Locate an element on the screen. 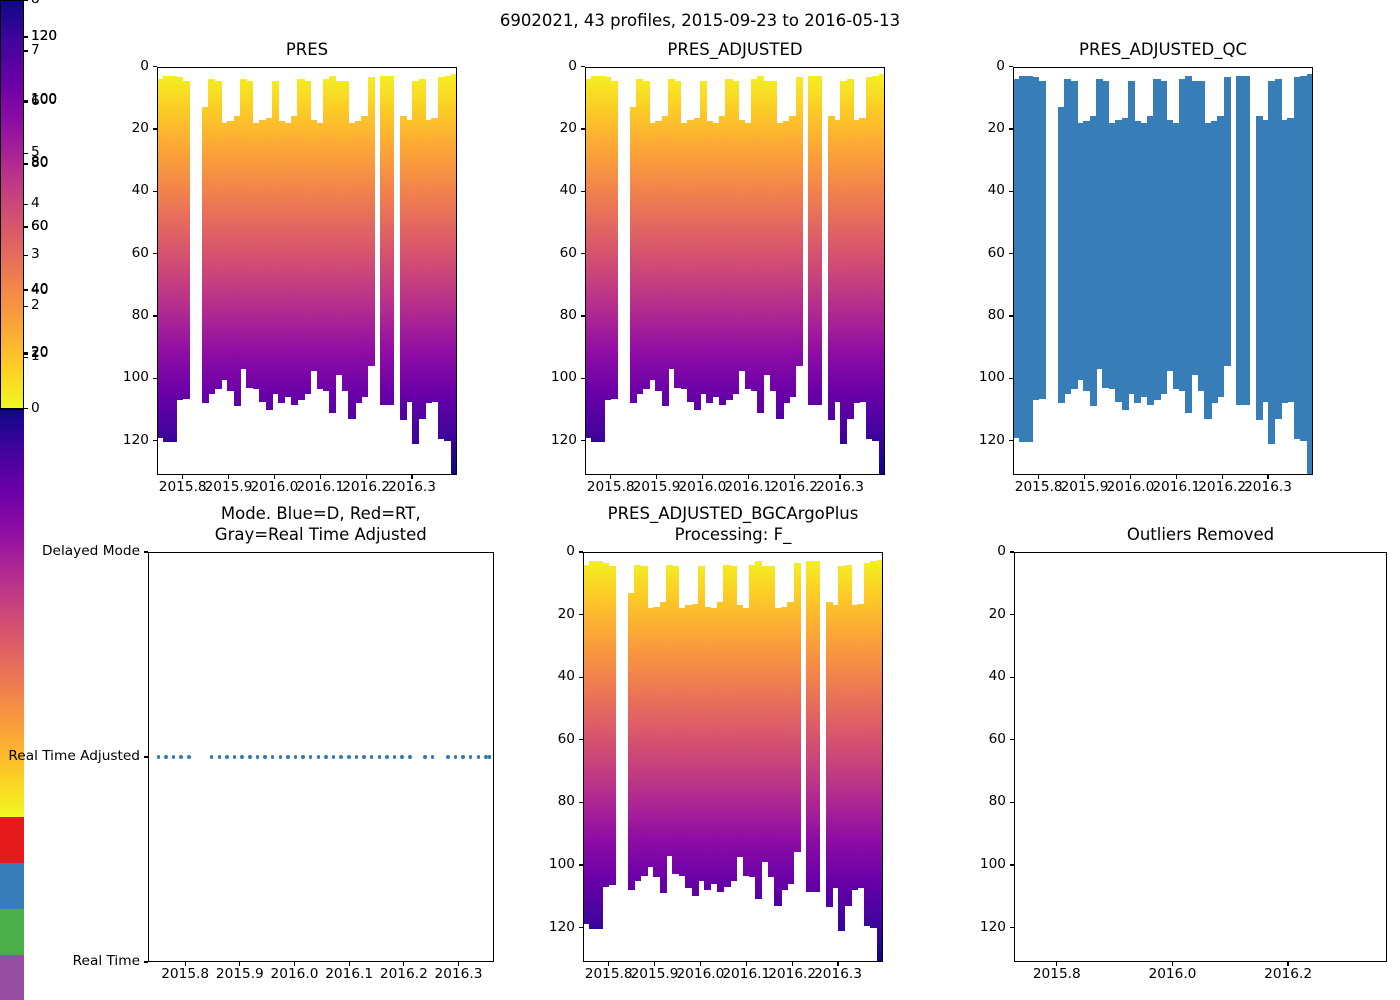 Image resolution: width=1400 pixels, height=1000 pixels. x-tick-label: 2015.8 is located at coordinates (608, 974).